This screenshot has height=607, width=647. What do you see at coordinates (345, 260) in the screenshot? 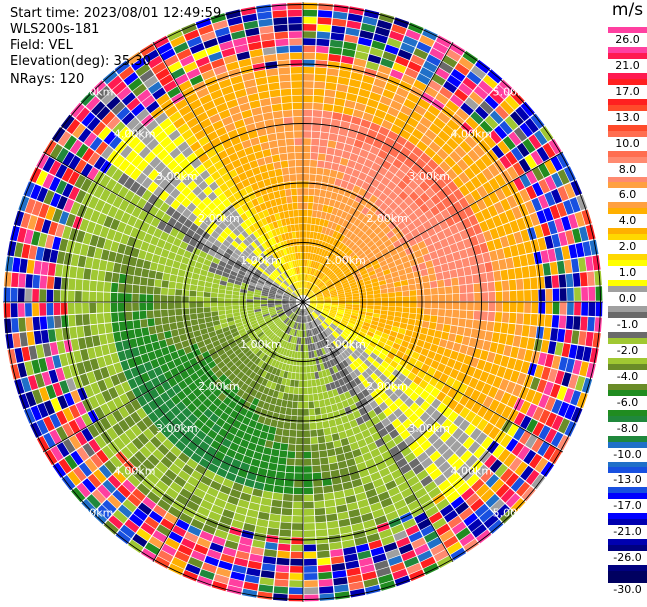
I see `range-label: 1.00km` at bounding box center [345, 260].